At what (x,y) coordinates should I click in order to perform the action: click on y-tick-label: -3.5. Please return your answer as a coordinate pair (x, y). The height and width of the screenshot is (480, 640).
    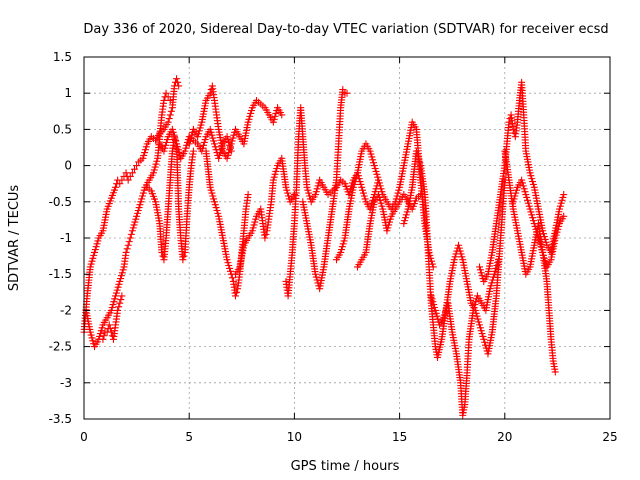
    Looking at the image, I should click on (60, 419).